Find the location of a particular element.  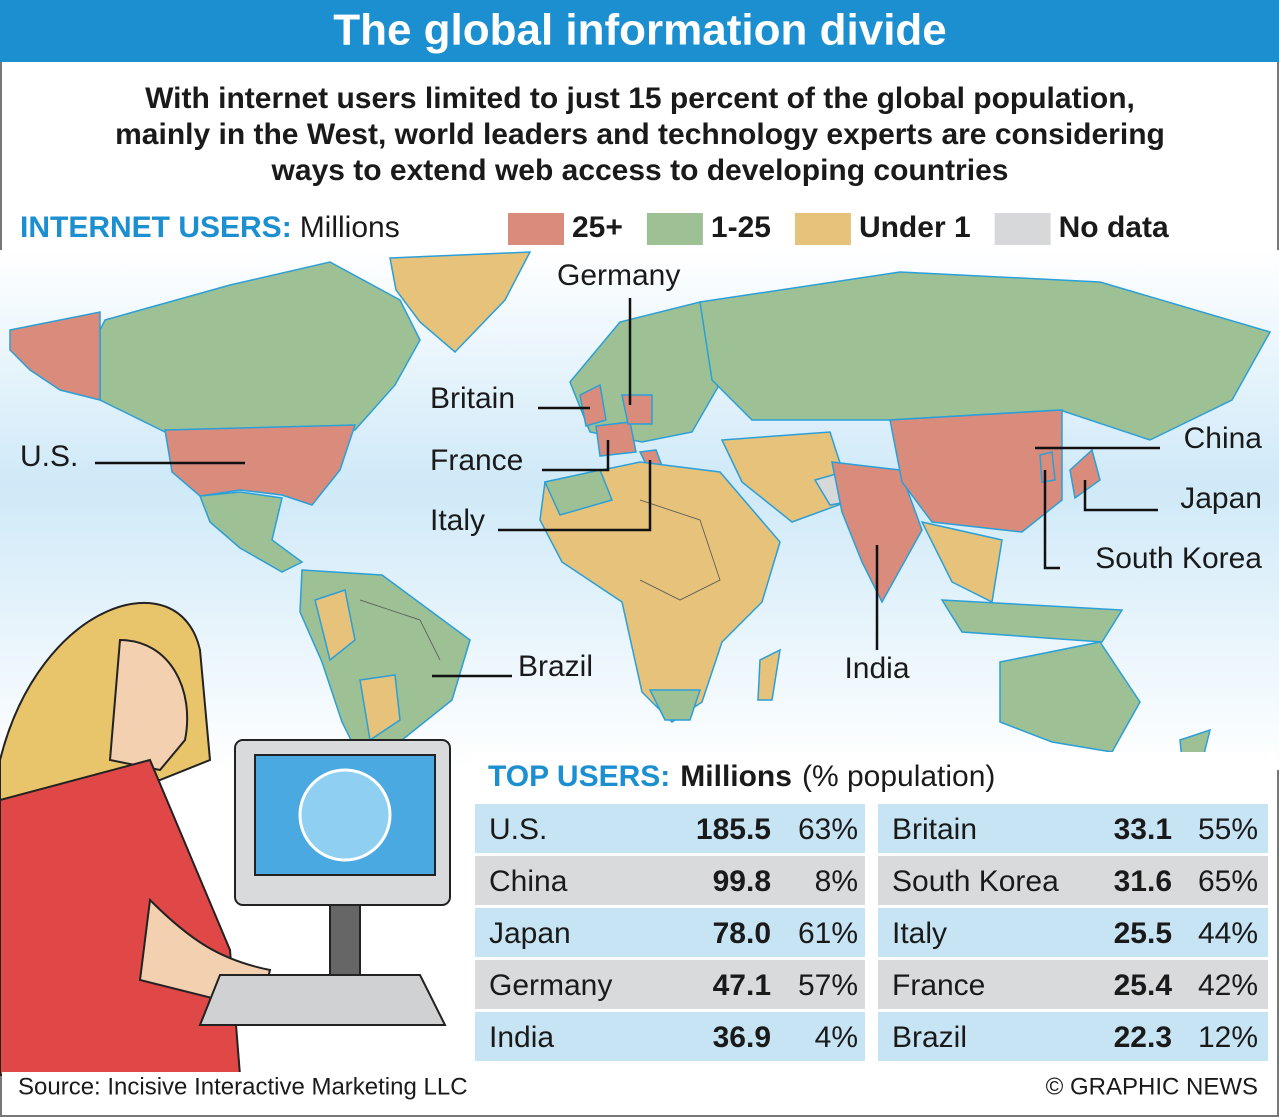

row-name: Germany is located at coordinates (550, 985).